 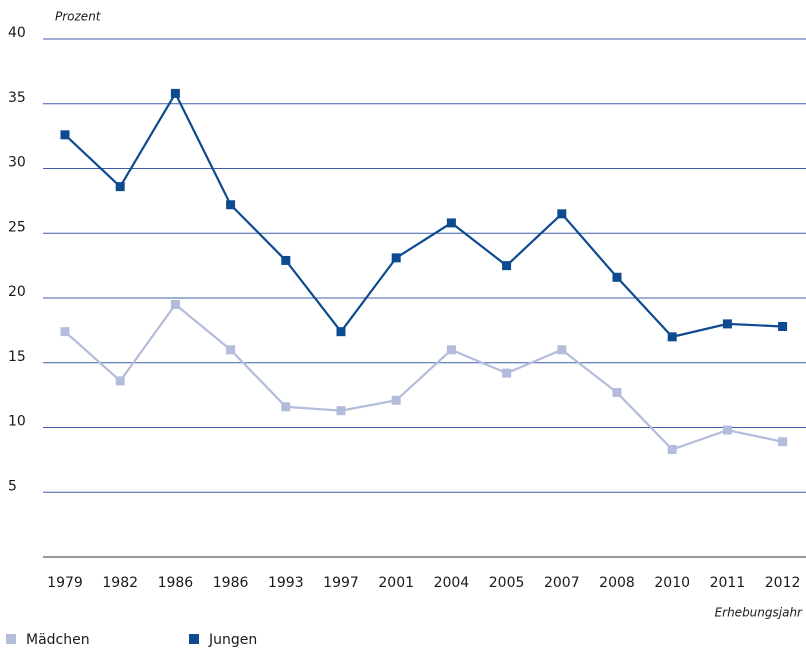 What do you see at coordinates (65, 583) in the screenshot?
I see `x-tick-label: 1979` at bounding box center [65, 583].